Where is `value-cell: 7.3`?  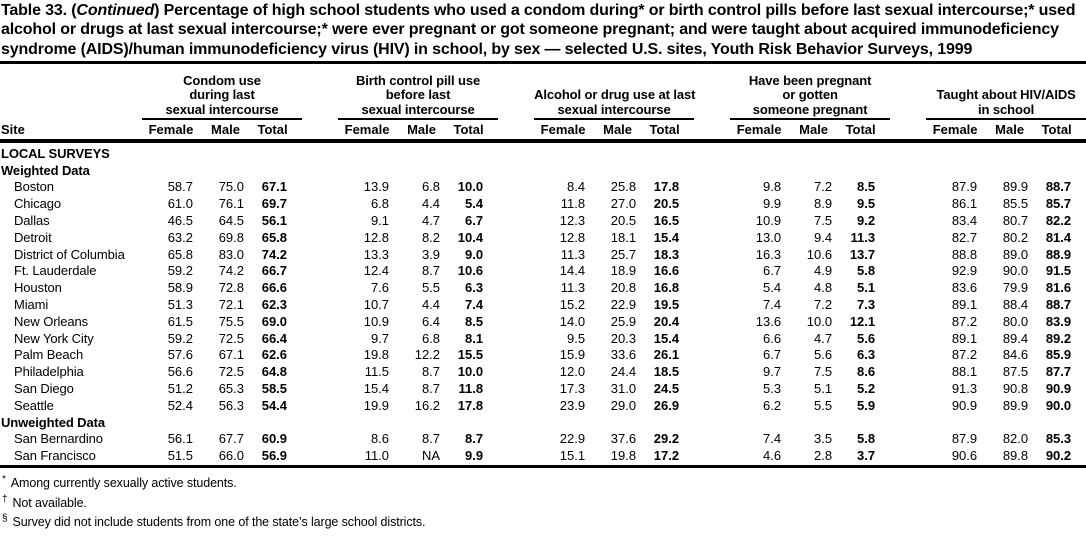 value-cell: 7.3 is located at coordinates (866, 304).